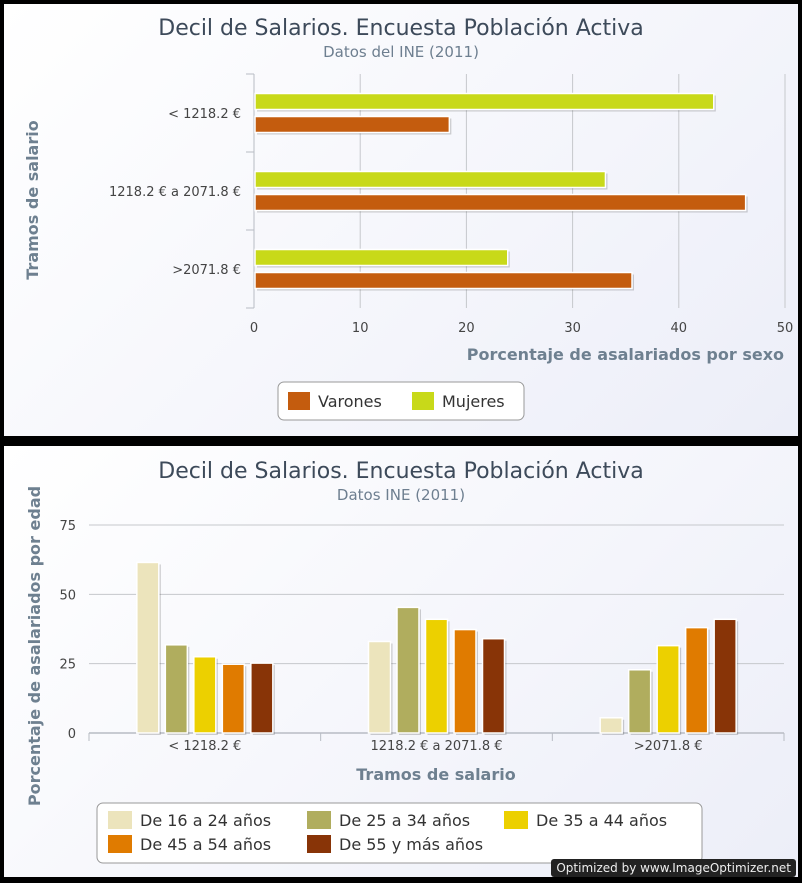 The image size is (802, 883). What do you see at coordinates (401, 52) in the screenshot?
I see `chart-subtitle: Datos del INE (2011)` at bounding box center [401, 52].